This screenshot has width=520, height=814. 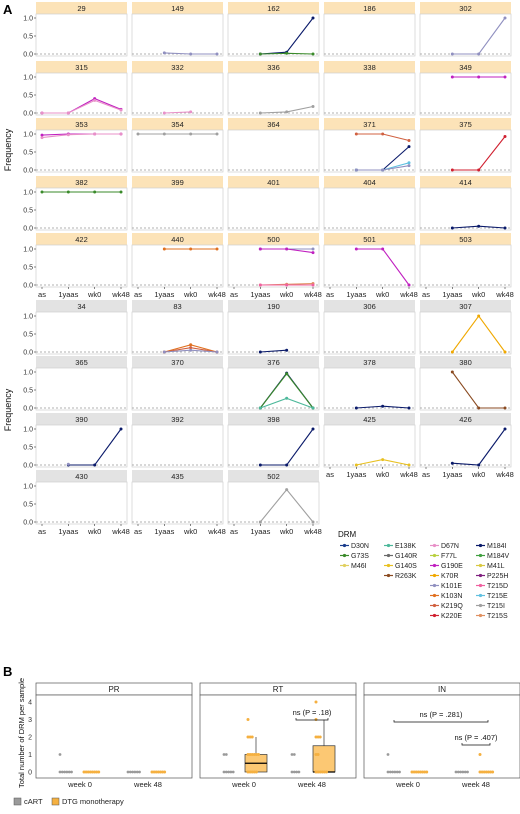 What do you see at coordinates (465, 88) in the screenshot?
I see `facet-349: 349` at bounding box center [465, 88].